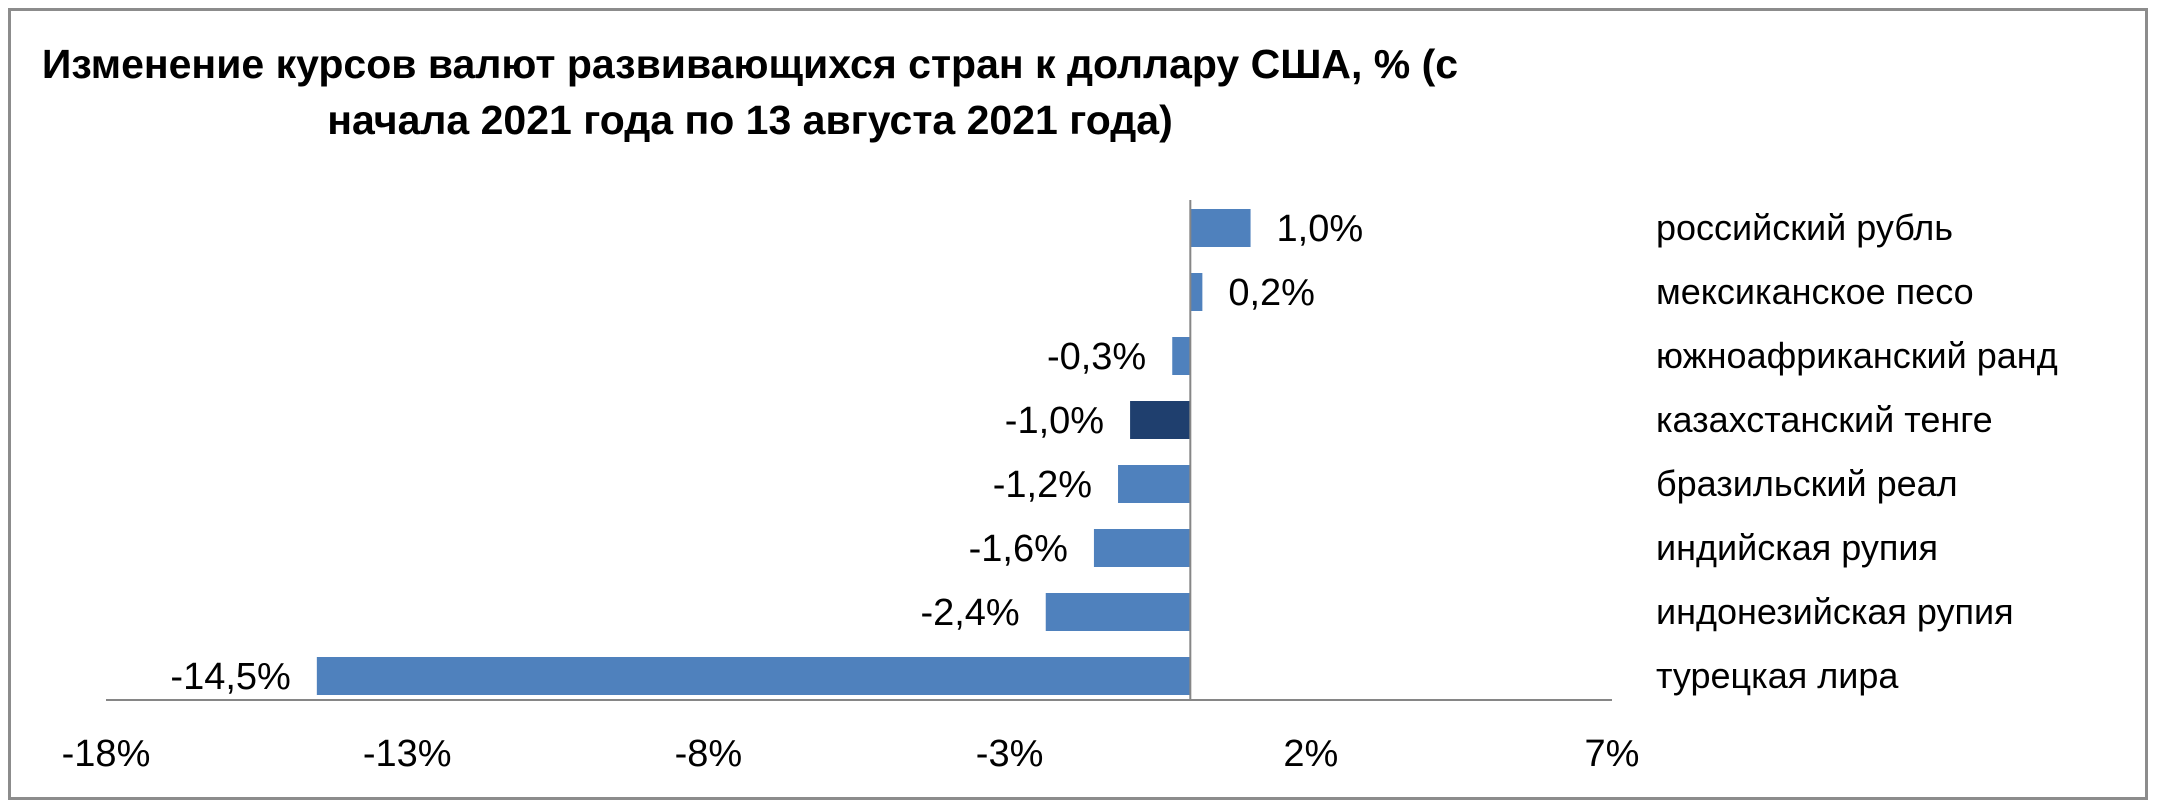 The image size is (2160, 810). What do you see at coordinates (1054, 421) in the screenshot?
I see `data-label-3: -1,0%` at bounding box center [1054, 421].